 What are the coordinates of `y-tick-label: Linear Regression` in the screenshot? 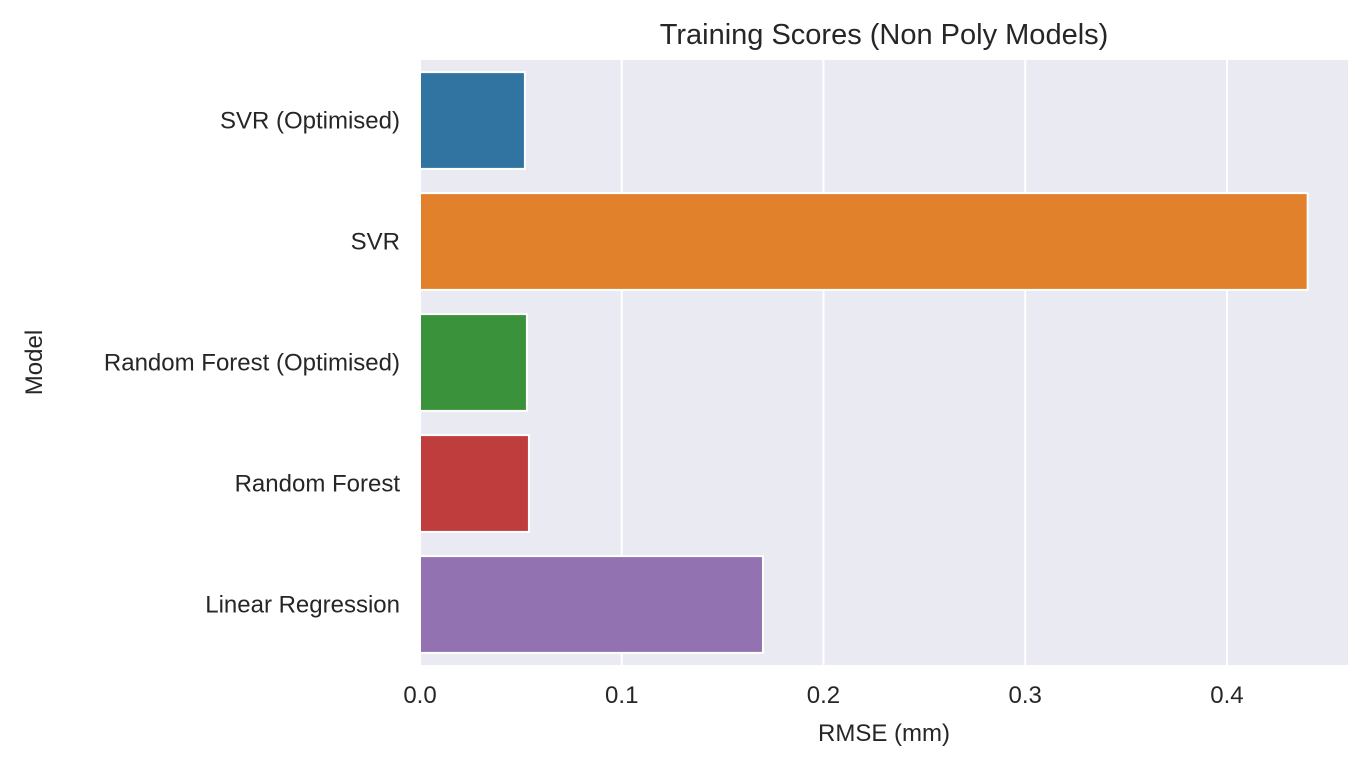 It's located at (302, 605).